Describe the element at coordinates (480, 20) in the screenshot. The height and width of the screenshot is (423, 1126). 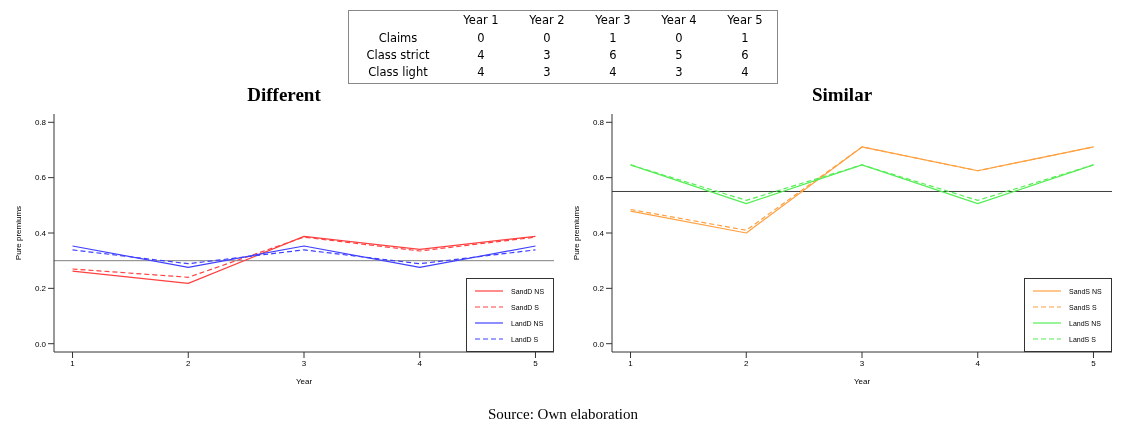
I see `x-tick-label: Year 1` at that location.